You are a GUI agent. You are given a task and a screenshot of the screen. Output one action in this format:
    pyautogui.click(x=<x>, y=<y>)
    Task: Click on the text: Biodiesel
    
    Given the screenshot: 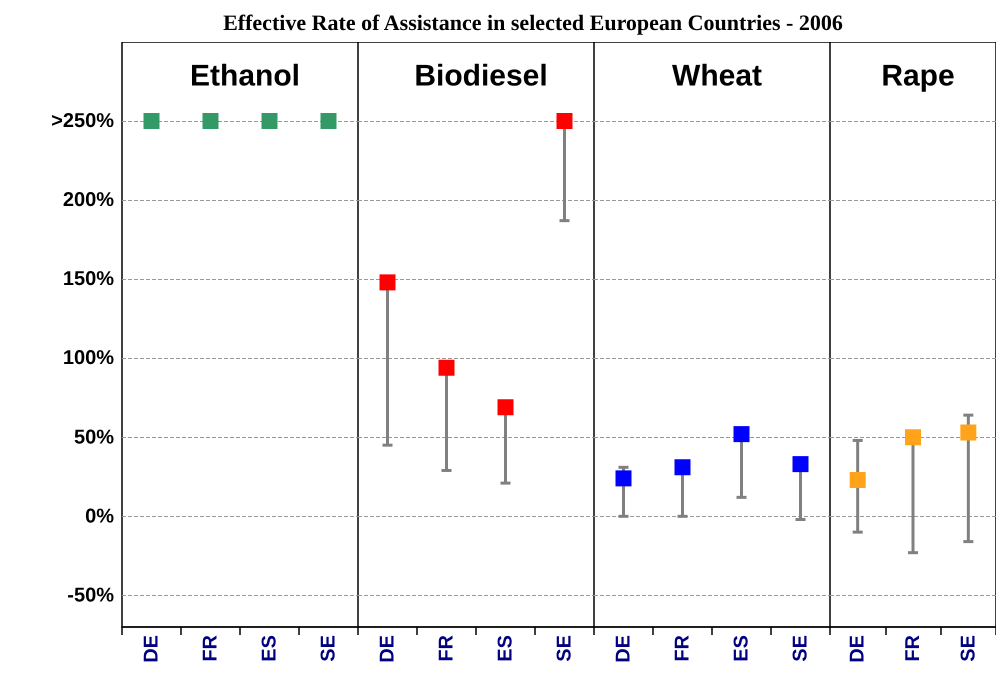 What is the action you would take?
    pyautogui.click(x=481, y=76)
    